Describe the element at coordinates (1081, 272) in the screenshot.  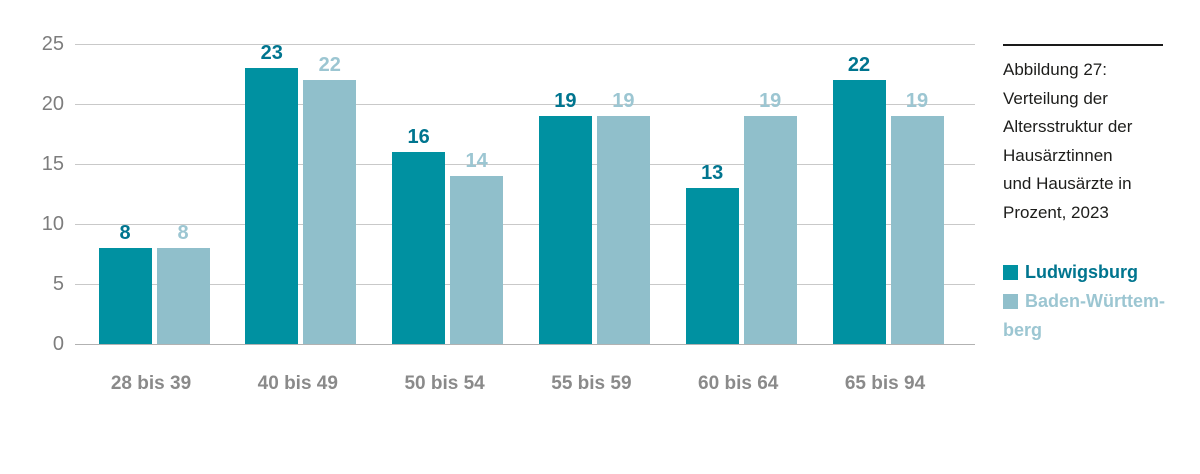
I see `legend-label-ludwigsburg: Ludwigsburg` at that location.